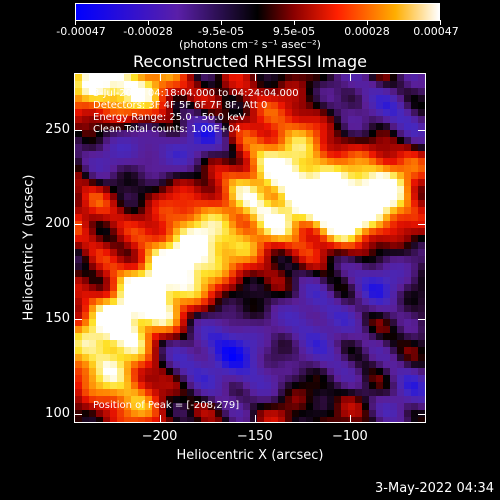 The width and height of the screenshot is (500, 500). Describe the element at coordinates (75, 22) in the screenshot. I see `colorbar-tick` at that location.